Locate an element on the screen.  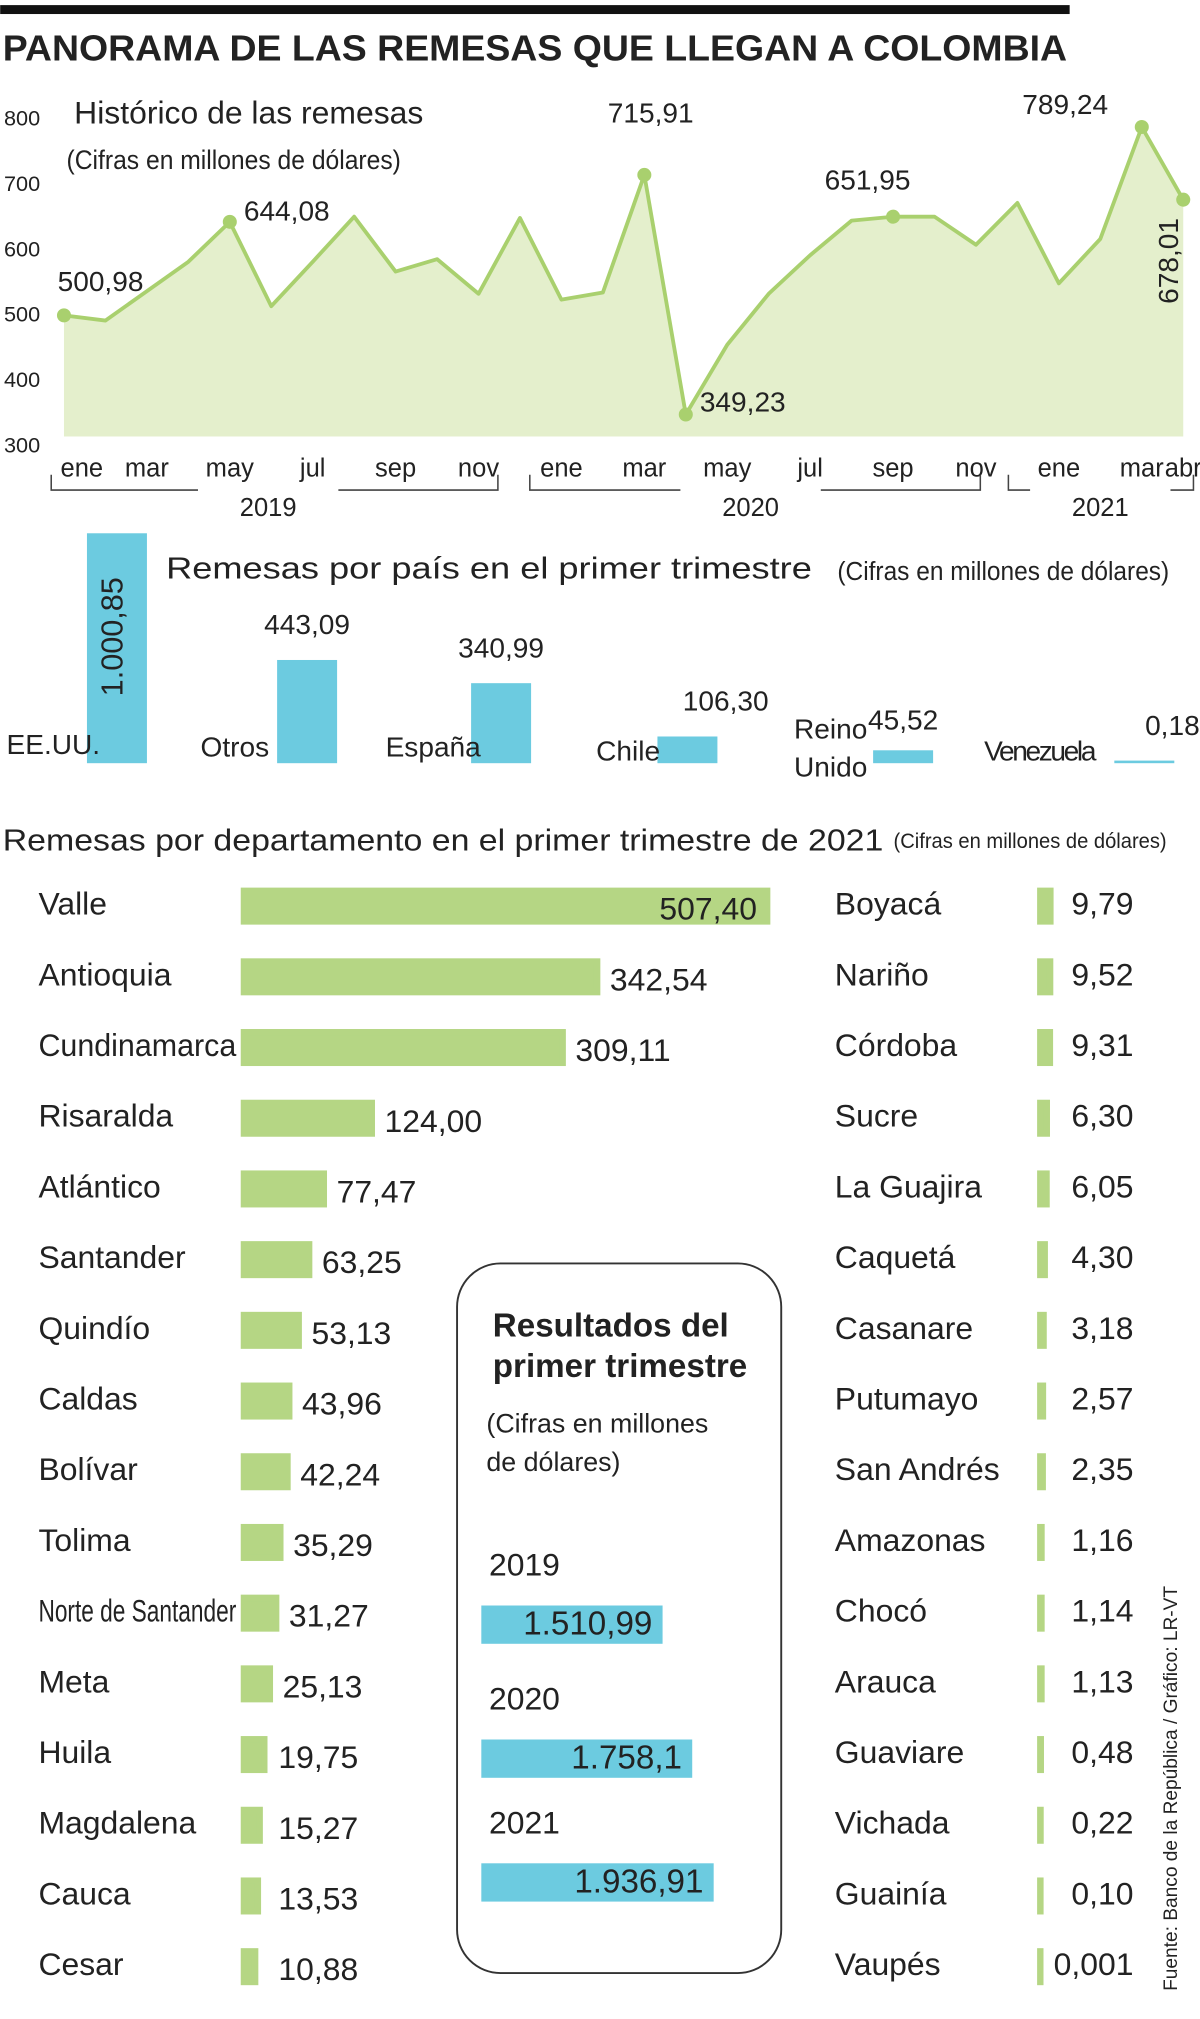
line is located at coordinates (624, 271).